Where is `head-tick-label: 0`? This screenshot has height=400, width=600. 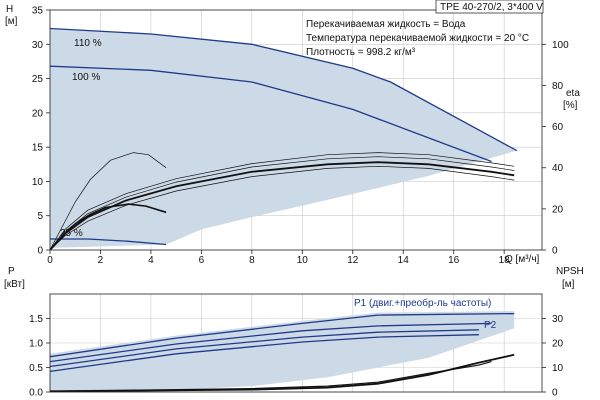
head-tick-label: 0 is located at coordinates (40, 251).